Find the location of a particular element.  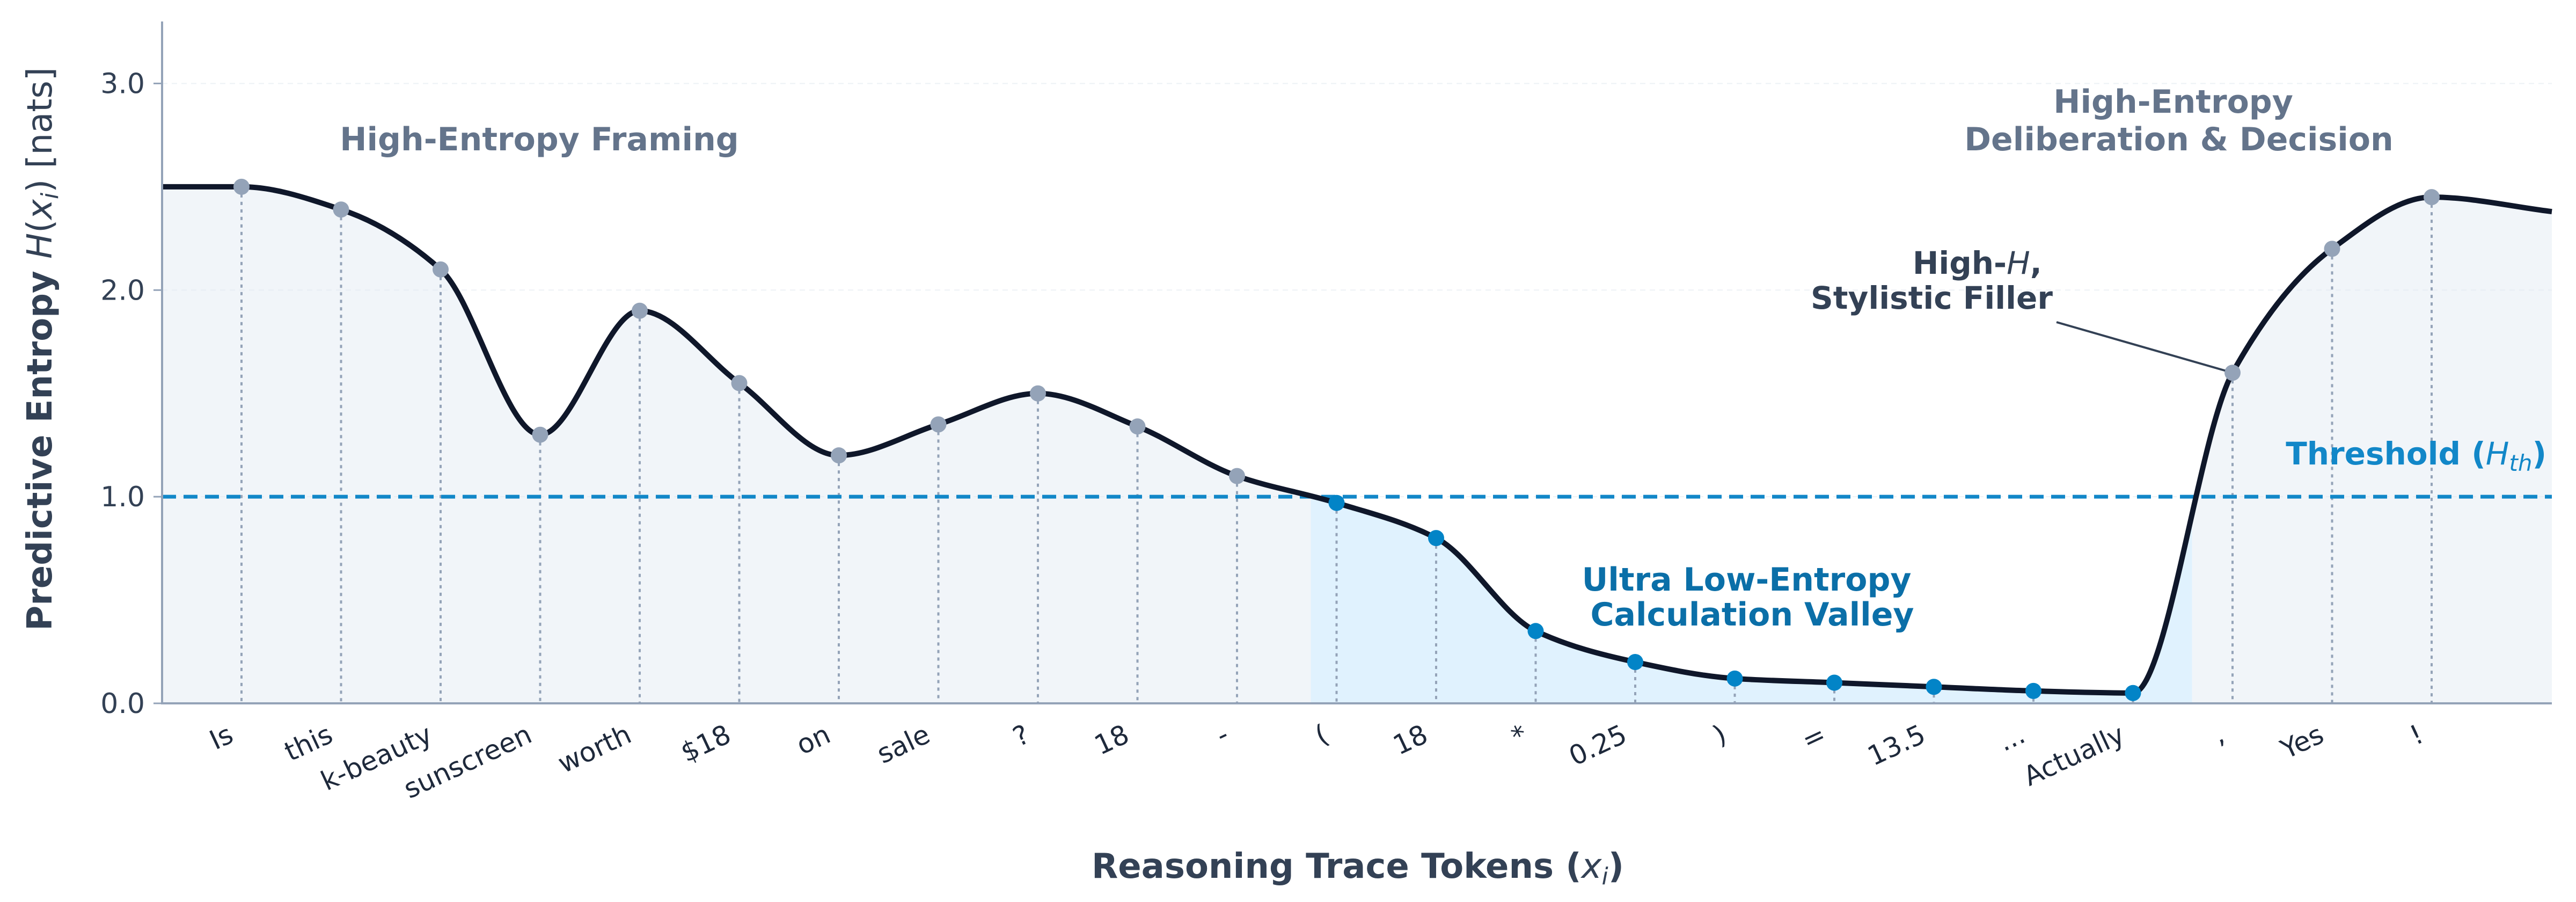

filler-line1: High-H, is located at coordinates (1977, 263).